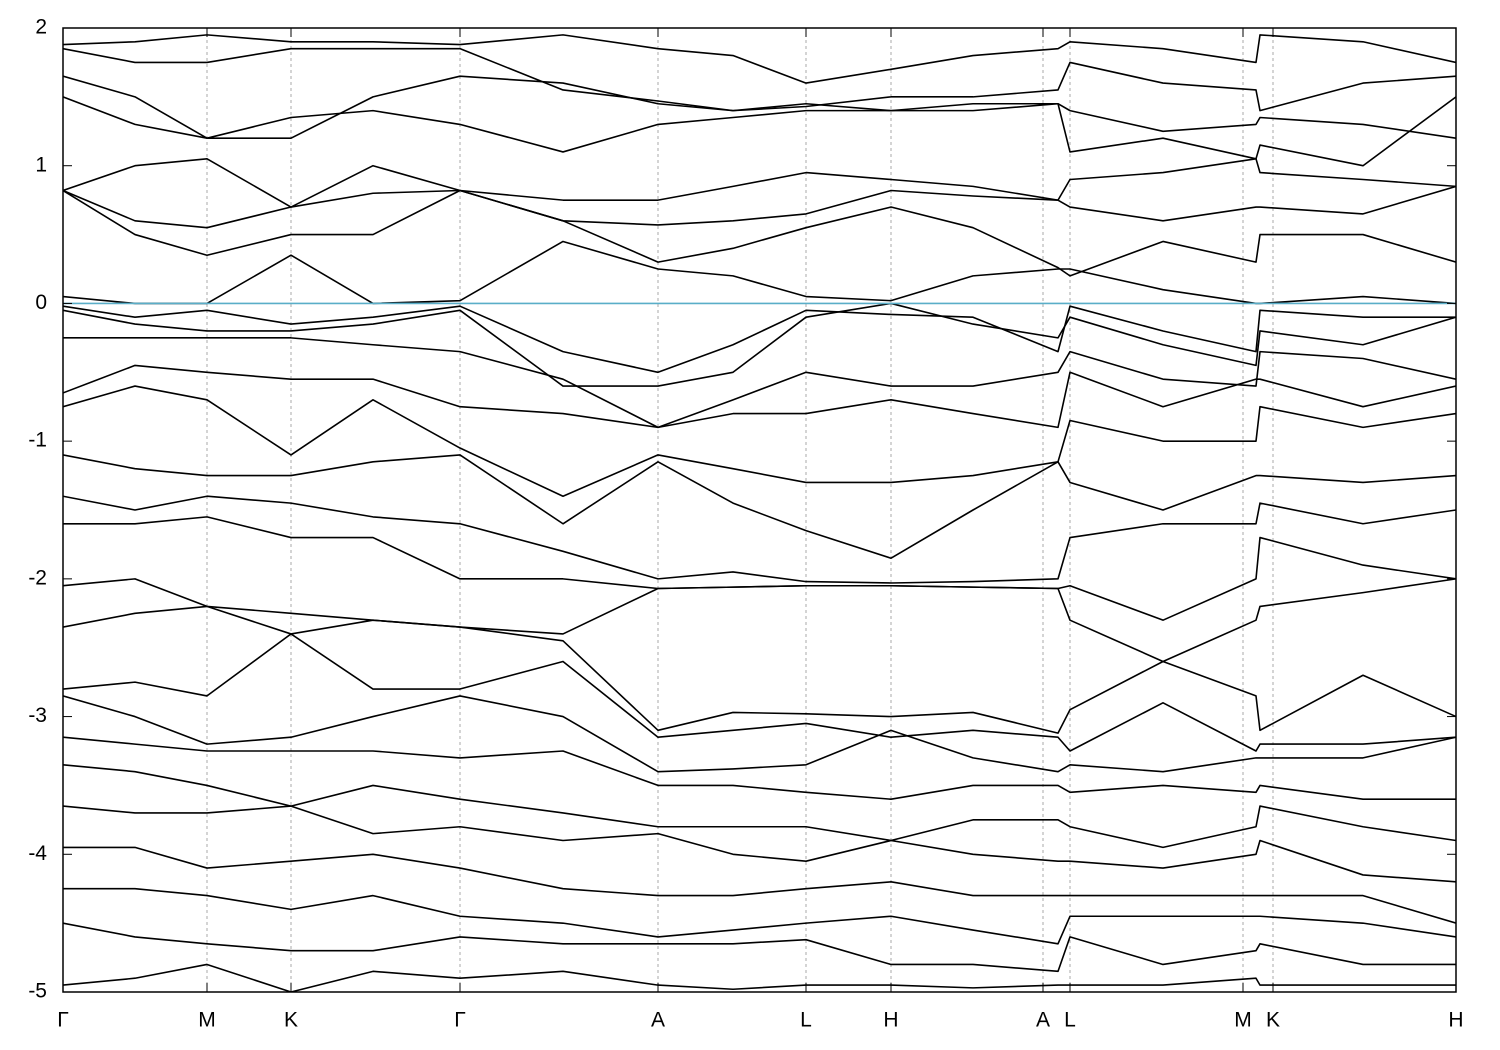  I want to click on y-tick-label: 2, so click(41, 27).